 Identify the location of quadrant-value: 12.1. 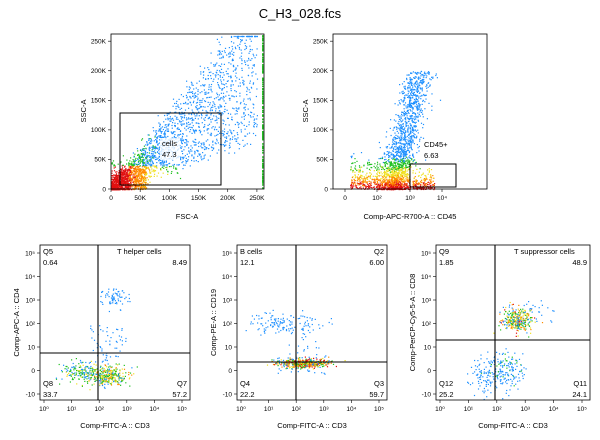
(247, 262).